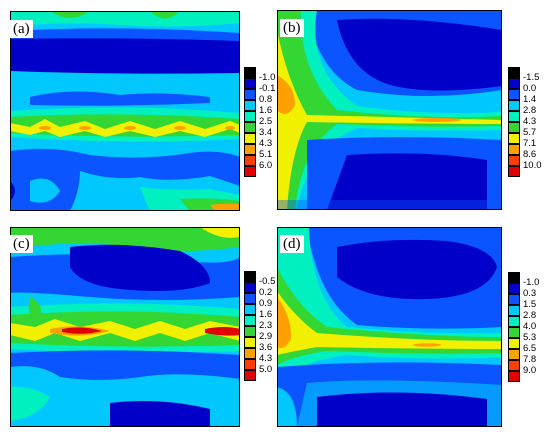  What do you see at coordinates (266, 165) in the screenshot?
I see `colorbar-tick-label: 6.0` at bounding box center [266, 165].